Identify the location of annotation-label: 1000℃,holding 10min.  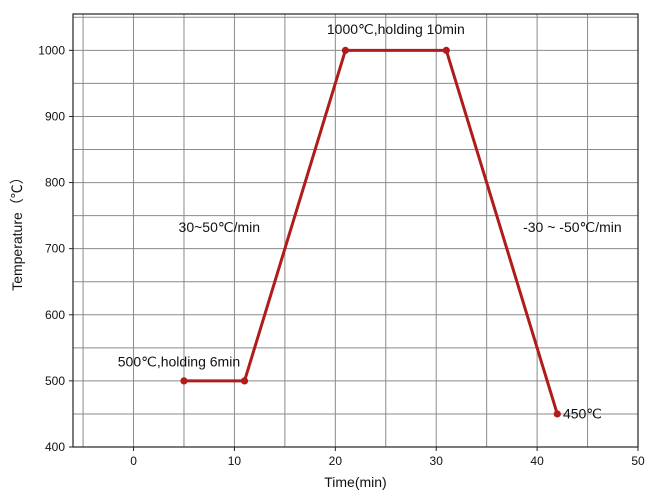
(396, 29).